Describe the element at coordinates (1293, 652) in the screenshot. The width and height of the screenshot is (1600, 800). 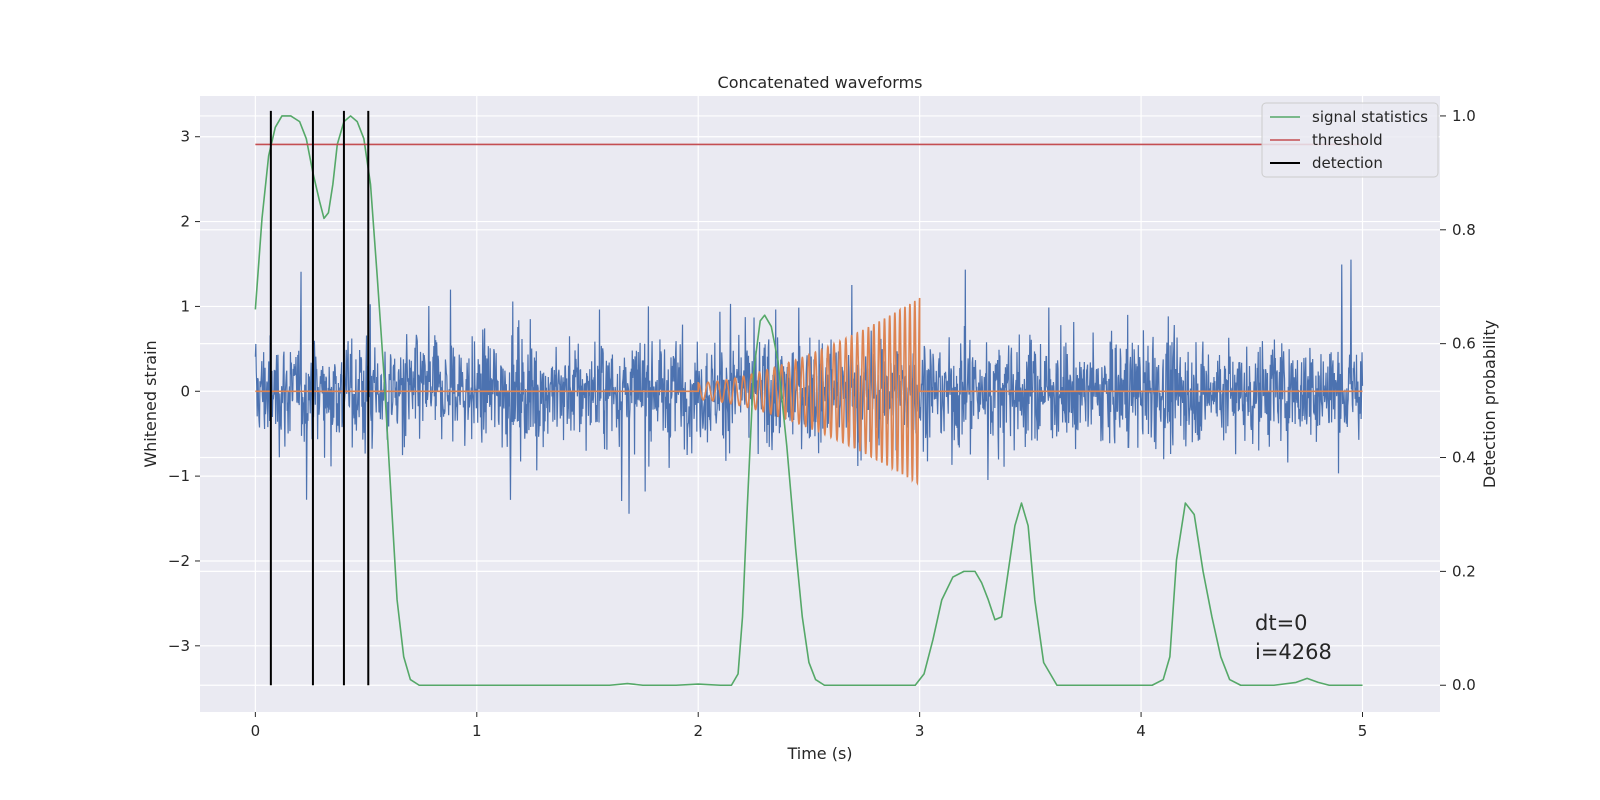
I see `annotation-i: i=4268` at that location.